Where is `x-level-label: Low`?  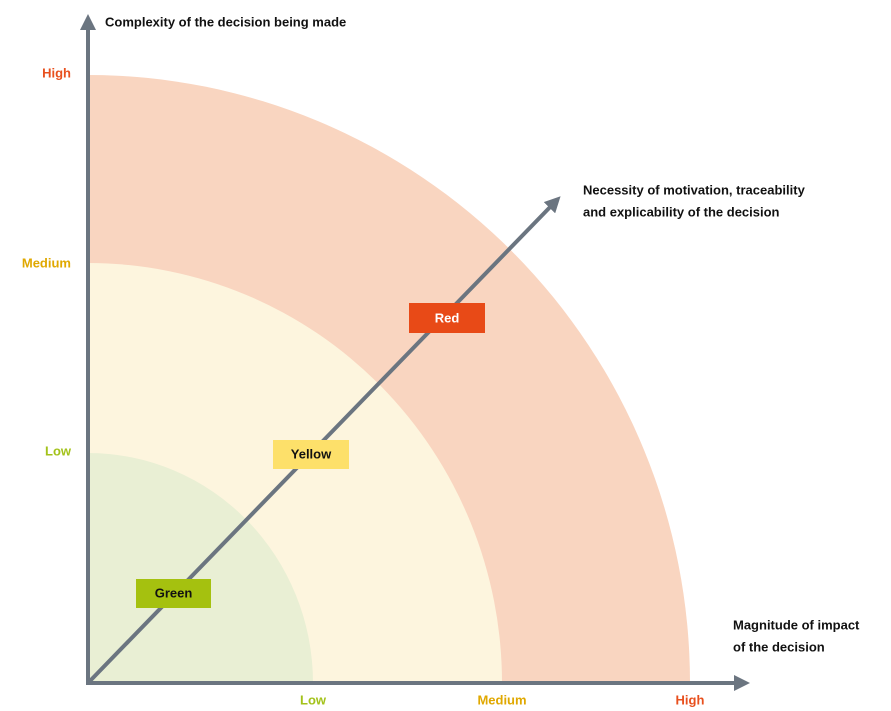 x-level-label: Low is located at coordinates (313, 699).